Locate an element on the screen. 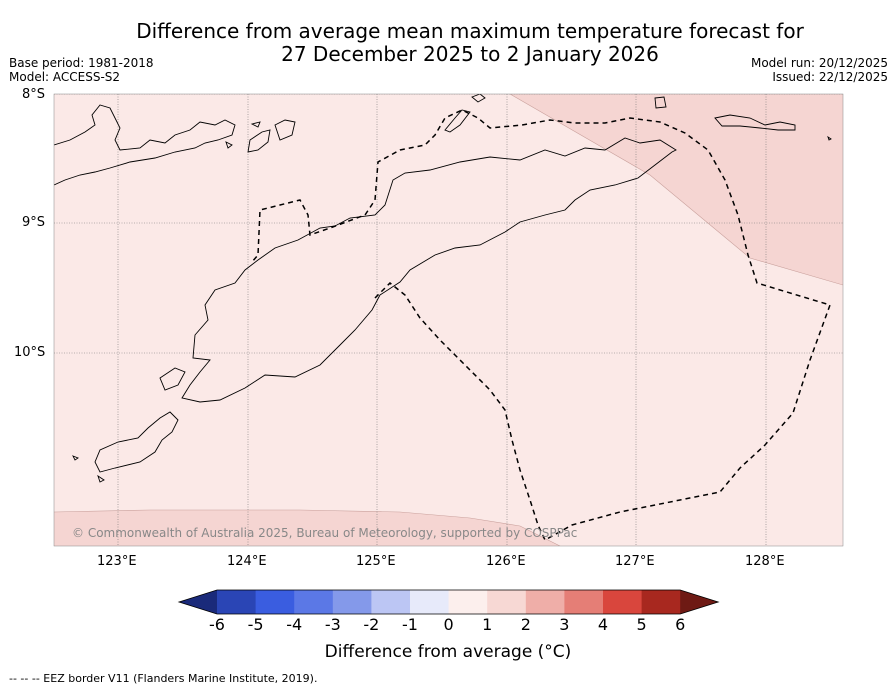 The image size is (896, 690). colorbar-tick-label: 5 is located at coordinates (641, 624).